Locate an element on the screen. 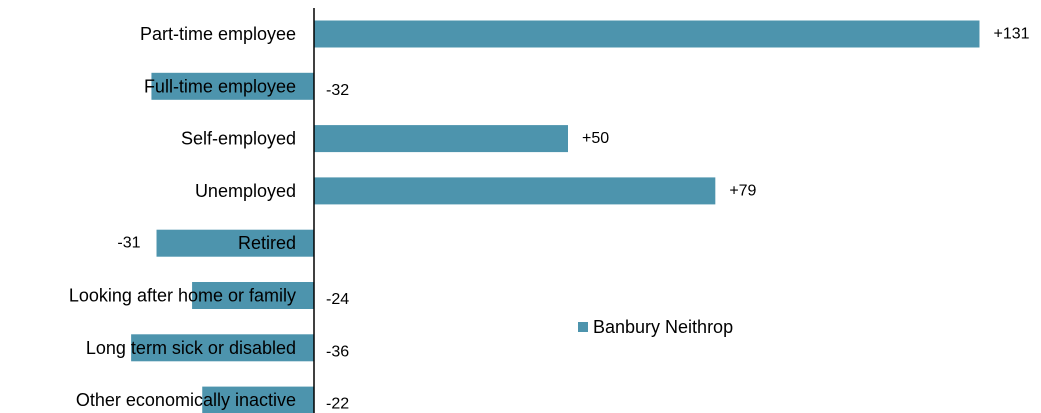 The image size is (1041, 413). category-label: Looking after home or family is located at coordinates (182, 296).